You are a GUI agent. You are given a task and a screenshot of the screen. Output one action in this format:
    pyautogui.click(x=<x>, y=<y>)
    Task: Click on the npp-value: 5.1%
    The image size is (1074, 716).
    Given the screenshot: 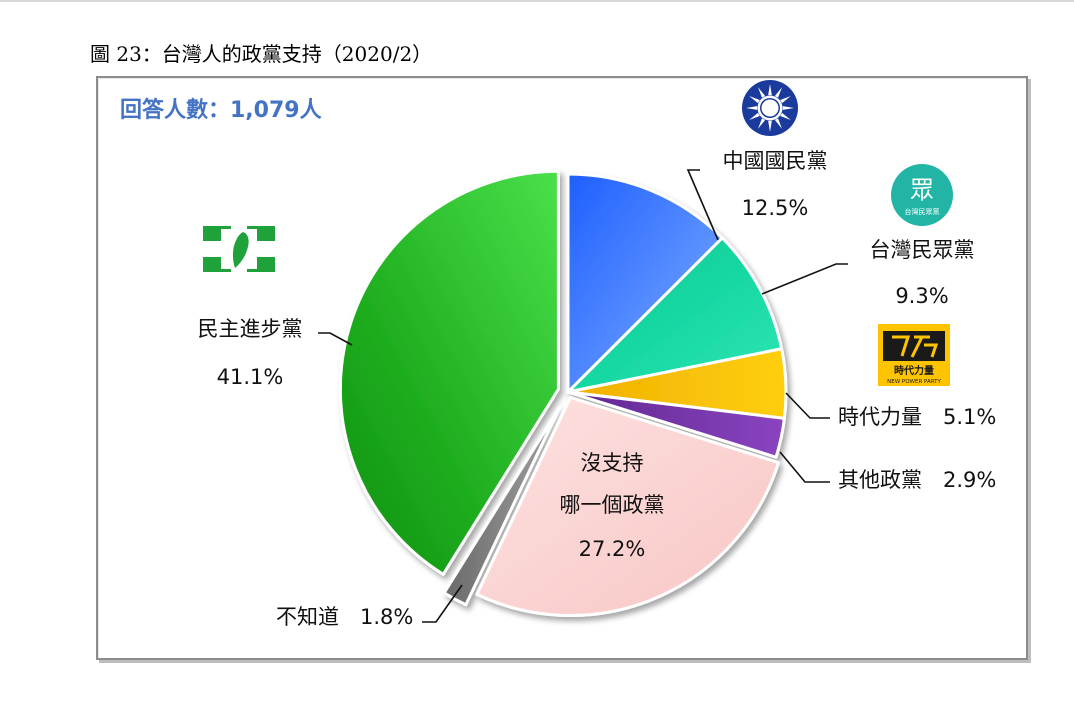 What is the action you would take?
    pyautogui.click(x=969, y=417)
    